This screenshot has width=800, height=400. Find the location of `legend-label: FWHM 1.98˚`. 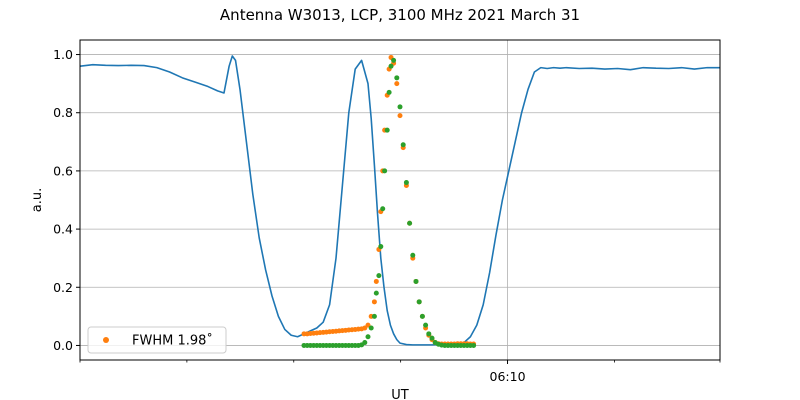

legend-label: FWHM 1.98˚ is located at coordinates (172, 341).